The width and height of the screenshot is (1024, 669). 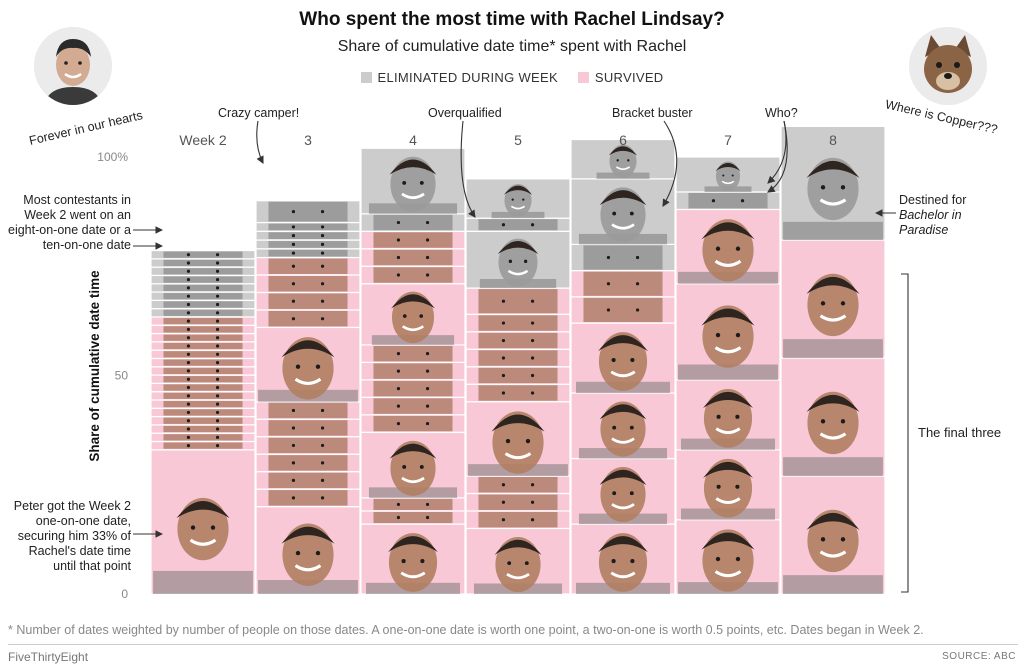 I want to click on x-tick-label: 7, so click(x=728, y=140).